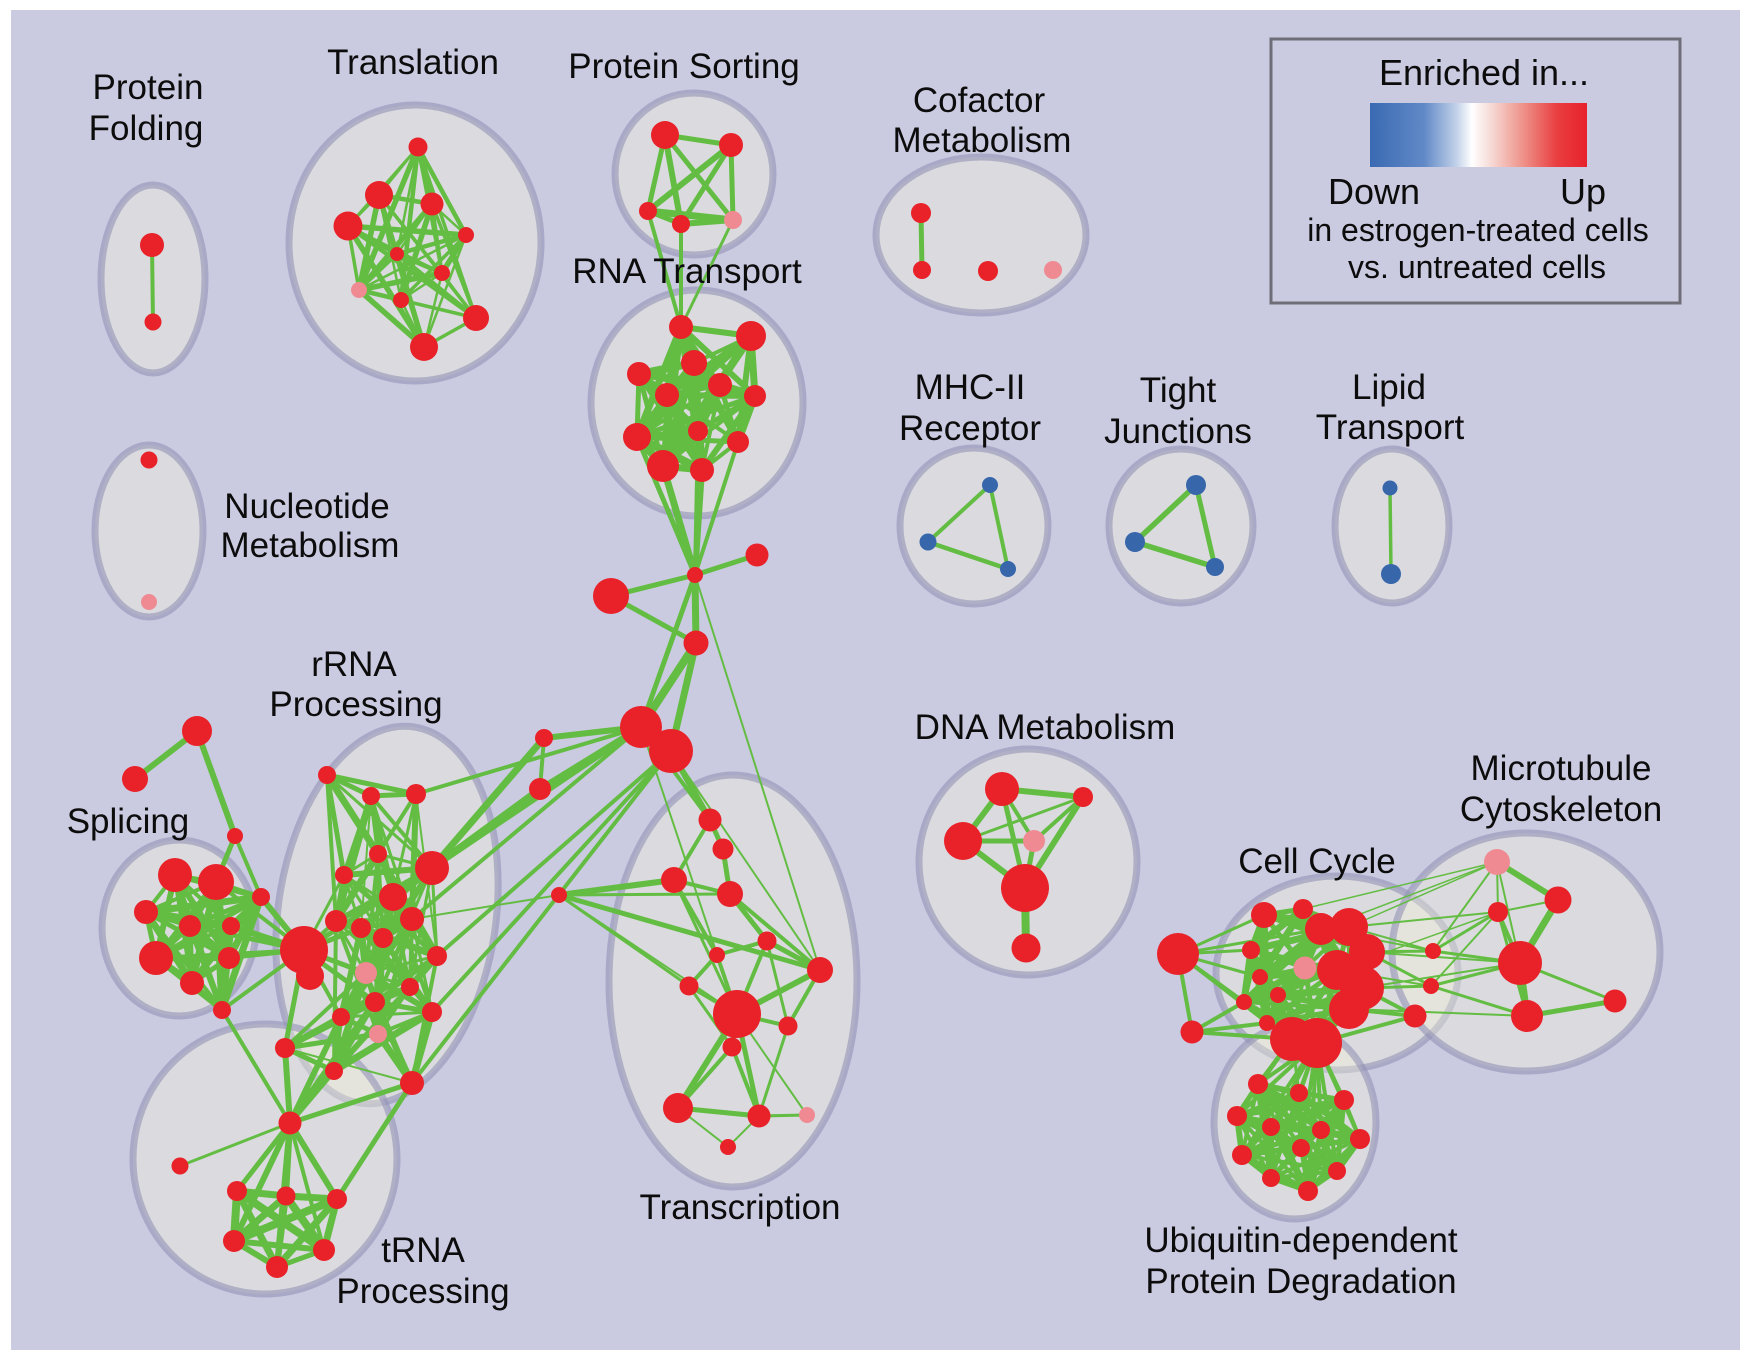 This screenshot has width=1750, height=1365. I want to click on svg-text: Tight, so click(1178, 390).